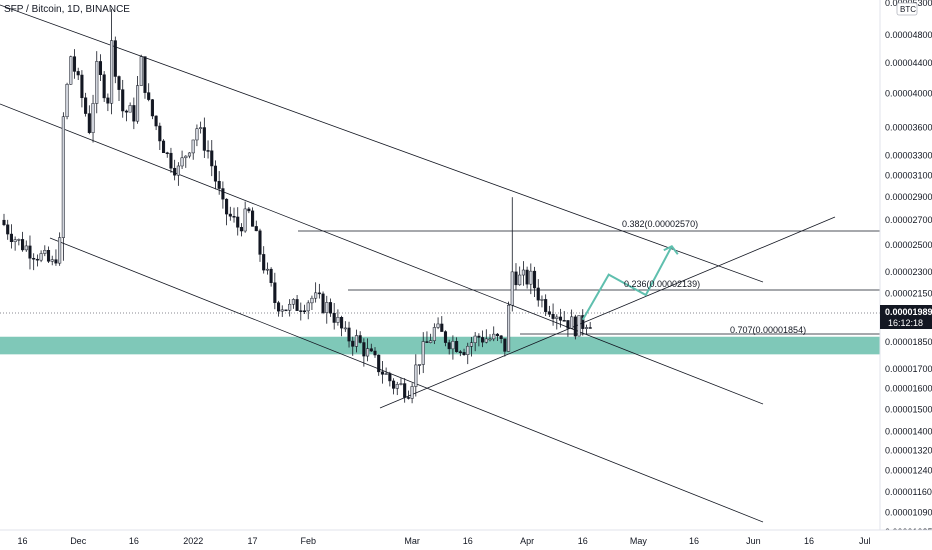 The height and width of the screenshot is (550, 932). What do you see at coordinates (527, 541) in the screenshot?
I see `time-tick-label: Apr` at bounding box center [527, 541].